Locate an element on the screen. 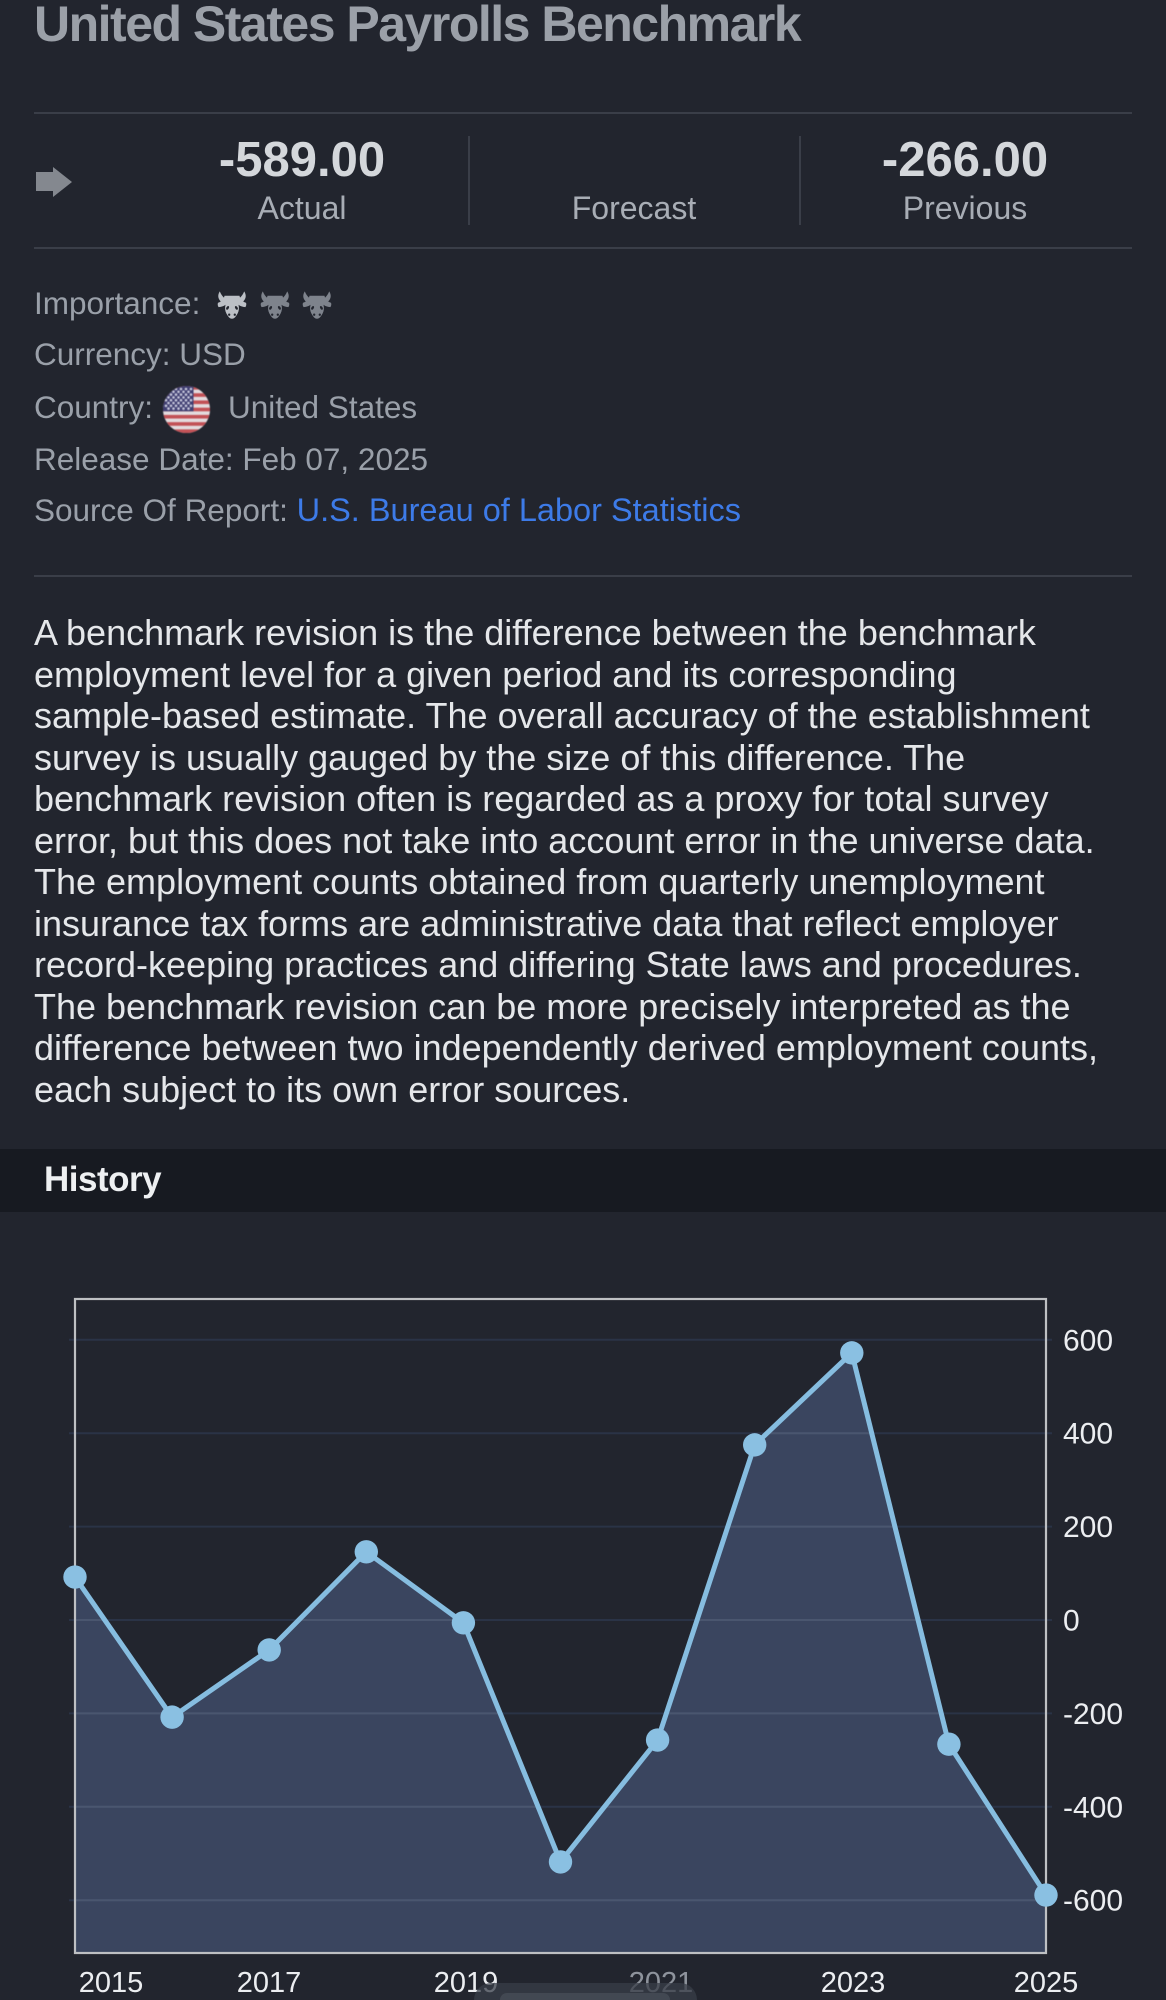 The height and width of the screenshot is (2000, 1166). svg-text: 2025 is located at coordinates (1046, 1983).